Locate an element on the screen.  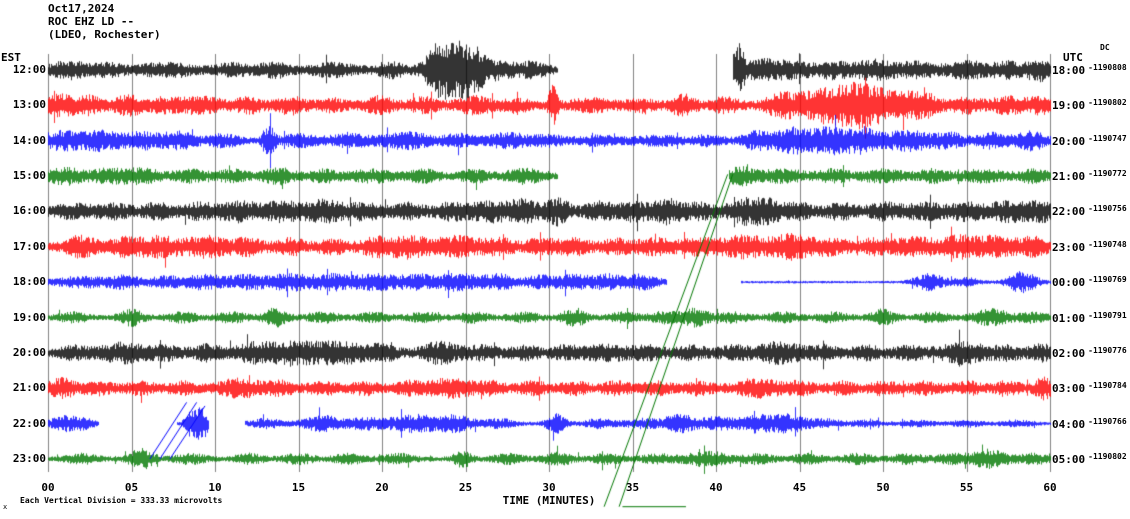
utc-time-label: 19:00 -1190802 is located at coordinates (1089, 105).